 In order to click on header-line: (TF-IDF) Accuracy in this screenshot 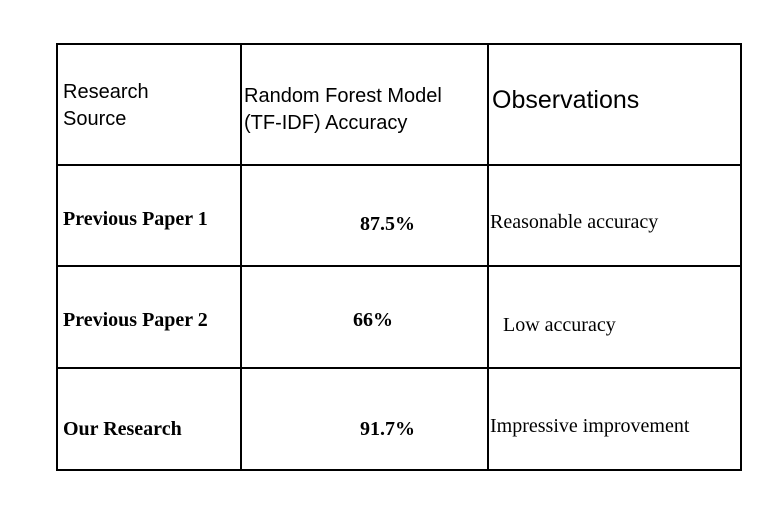, I will do `click(326, 123)`.